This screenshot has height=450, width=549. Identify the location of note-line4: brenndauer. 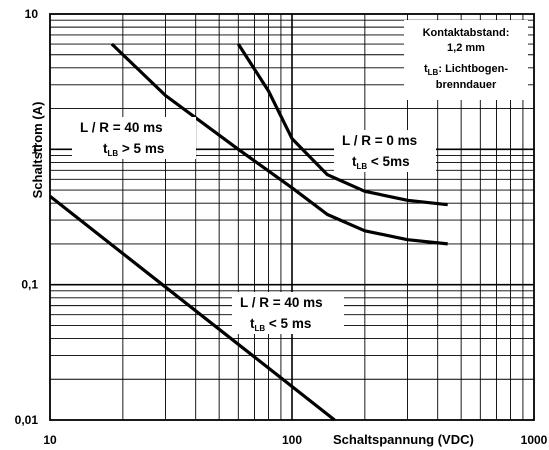
(466, 85).